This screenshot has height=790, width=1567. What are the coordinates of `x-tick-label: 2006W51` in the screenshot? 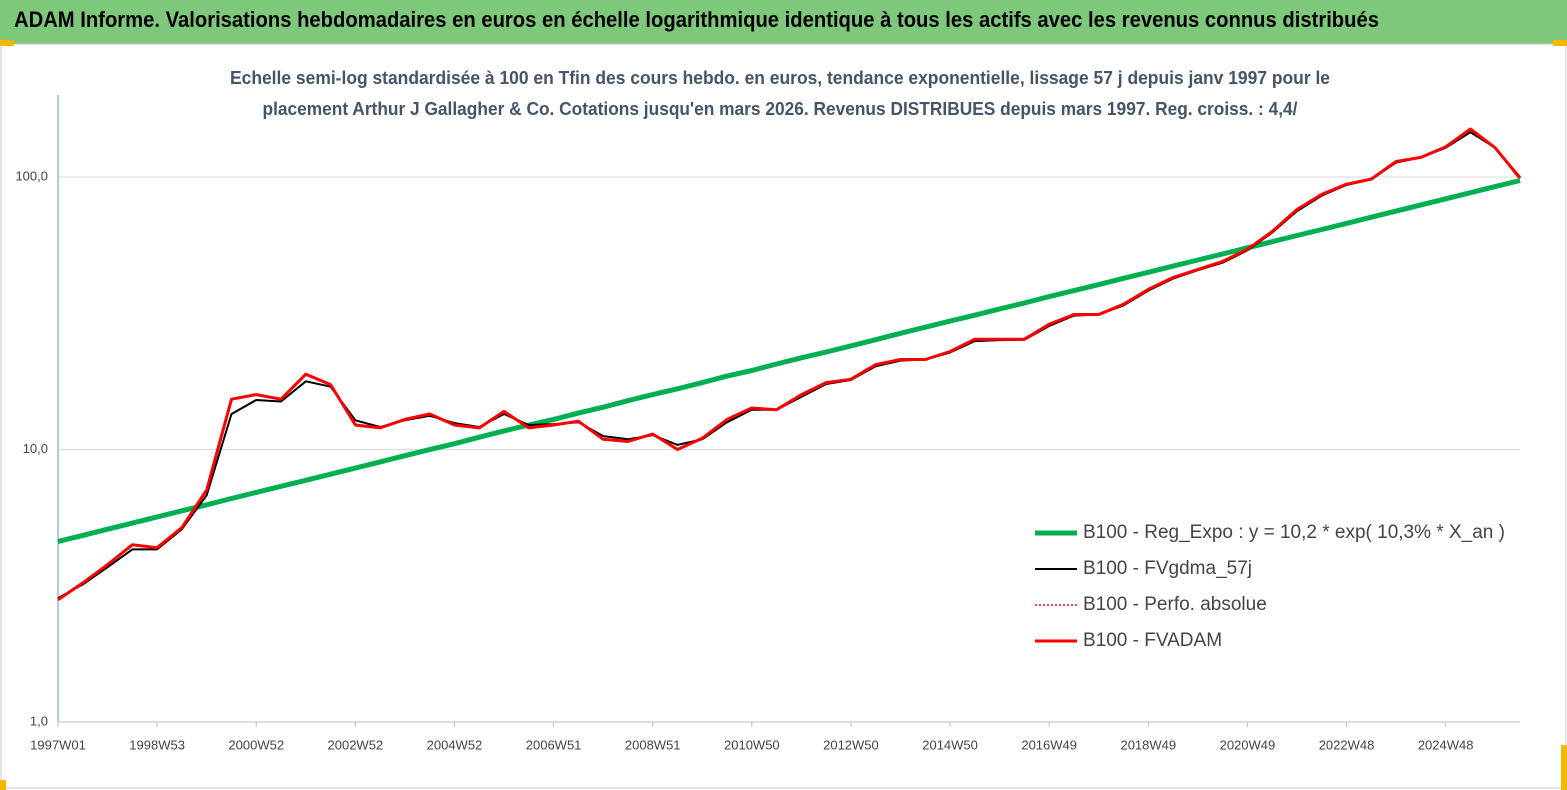 It's located at (554, 744).